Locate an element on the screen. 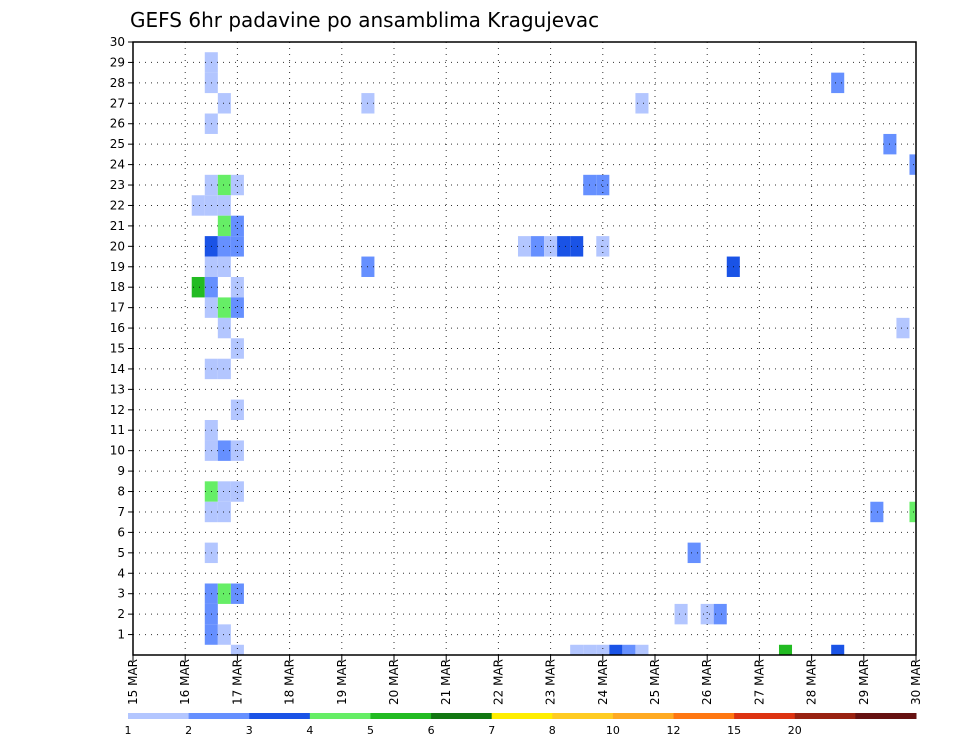  legend-tick-label: 4 is located at coordinates (309, 730).